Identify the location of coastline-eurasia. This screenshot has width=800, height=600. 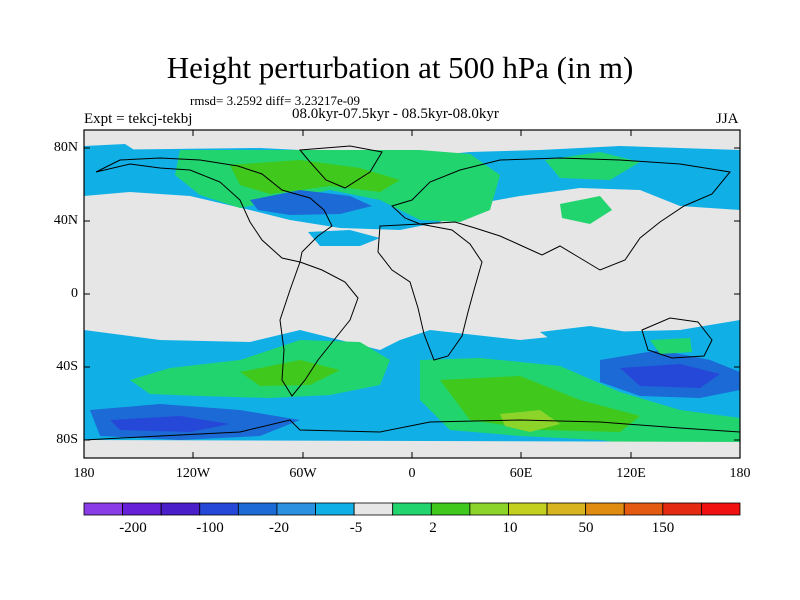
(561, 214).